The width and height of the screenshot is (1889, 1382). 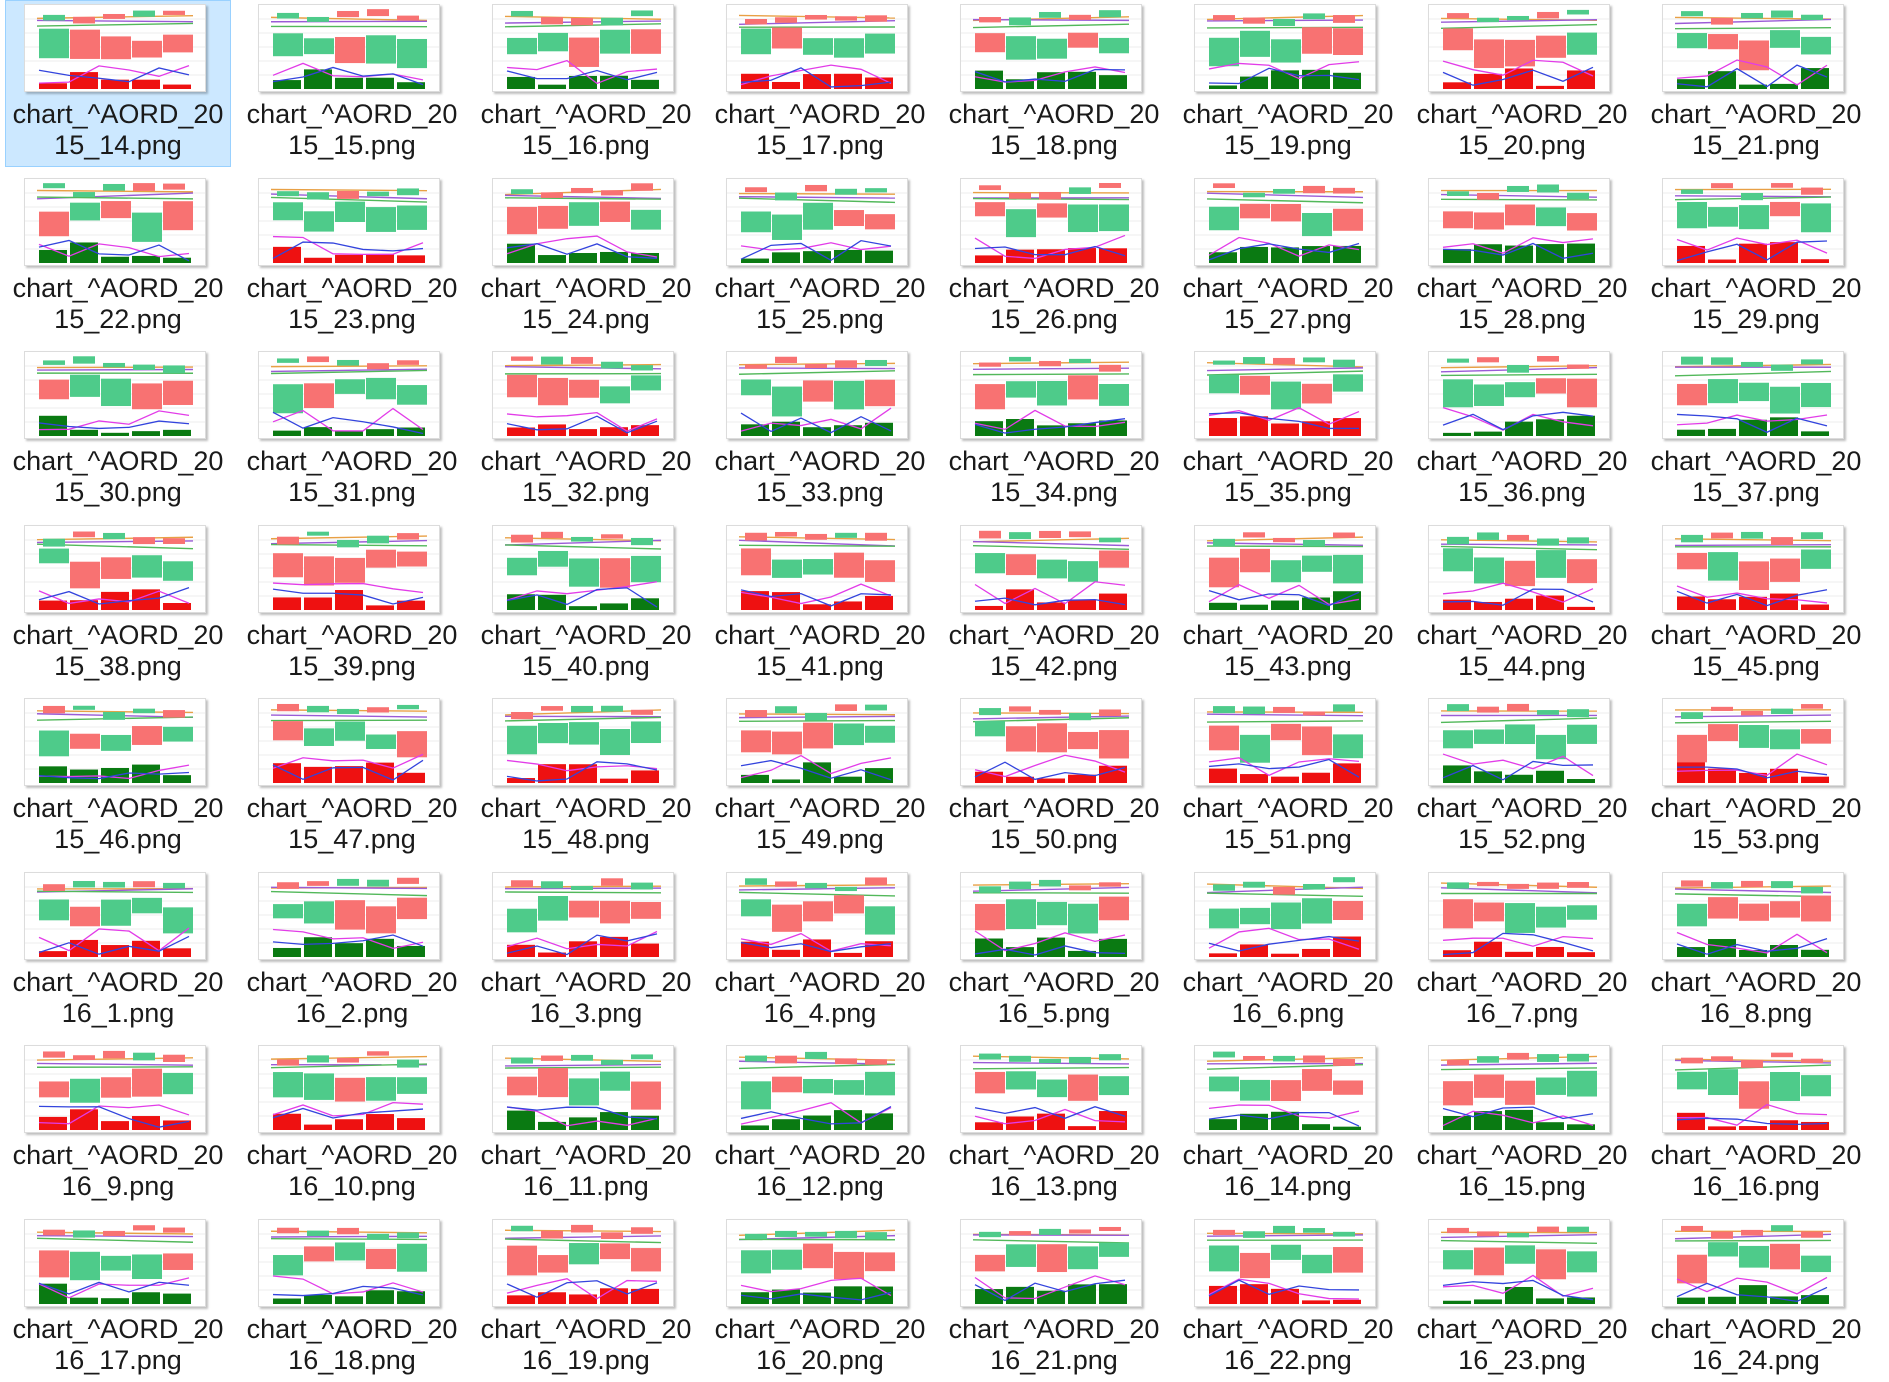 I want to click on file-item: chart_^AORD_2016_20.png, so click(x=820, y=1298).